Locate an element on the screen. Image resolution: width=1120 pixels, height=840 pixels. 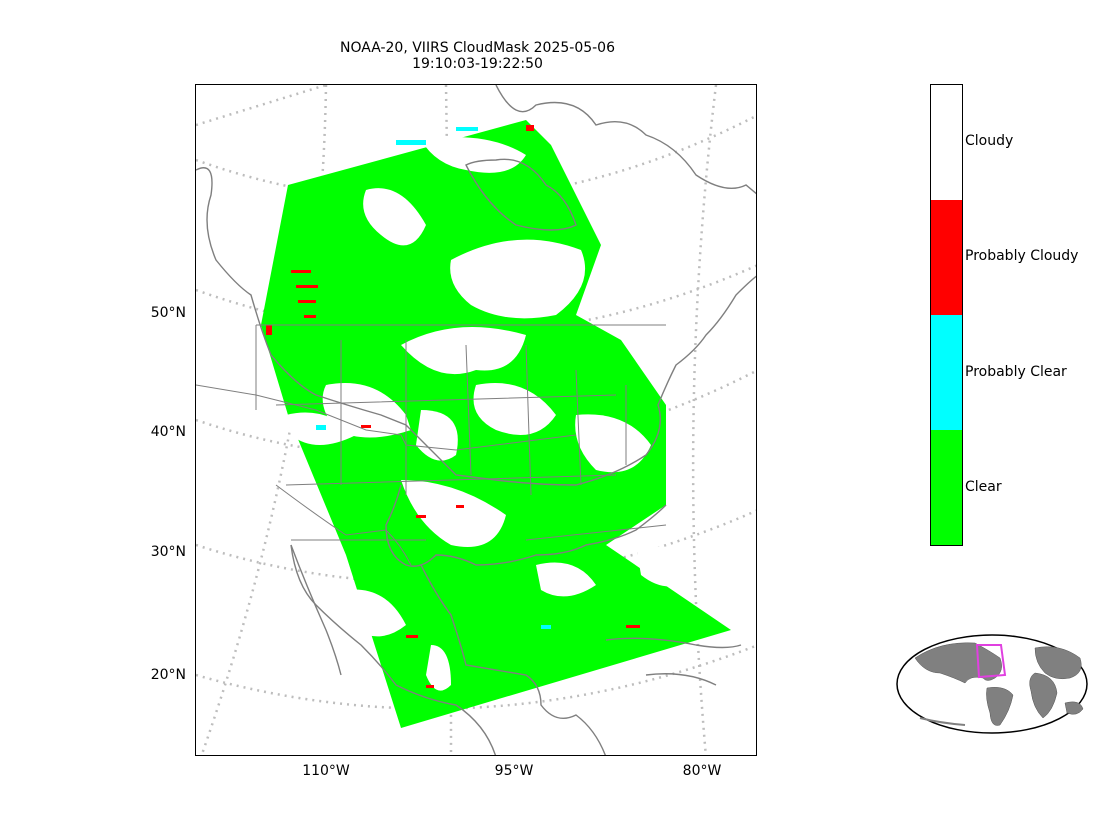
inset-africa is located at coordinates (1043, 695).